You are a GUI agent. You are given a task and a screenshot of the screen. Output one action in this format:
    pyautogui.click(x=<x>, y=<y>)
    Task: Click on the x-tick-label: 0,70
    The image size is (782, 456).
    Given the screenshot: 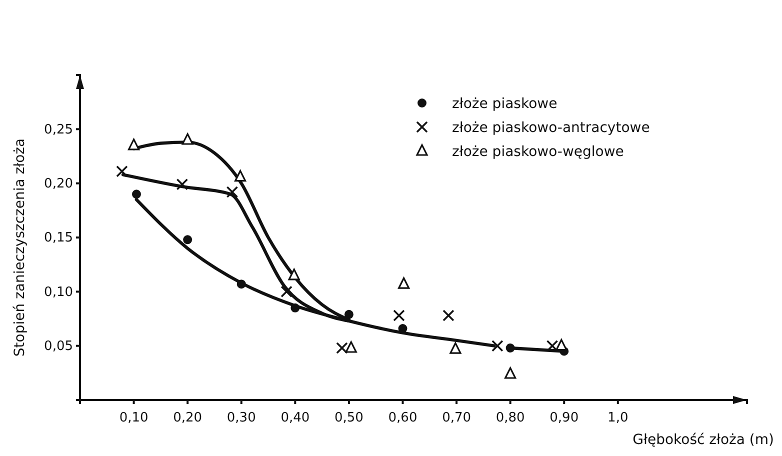 What is the action you would take?
    pyautogui.click(x=457, y=418)
    